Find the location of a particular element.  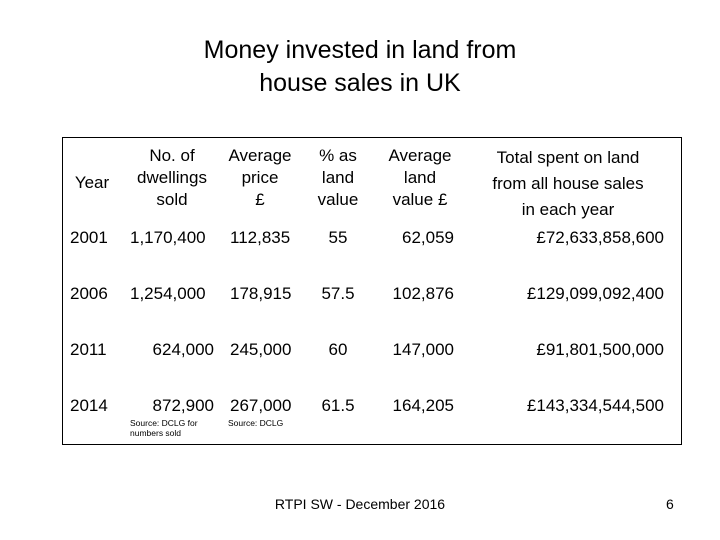

row-2011-total: £91,801,500,000 is located at coordinates (600, 349).